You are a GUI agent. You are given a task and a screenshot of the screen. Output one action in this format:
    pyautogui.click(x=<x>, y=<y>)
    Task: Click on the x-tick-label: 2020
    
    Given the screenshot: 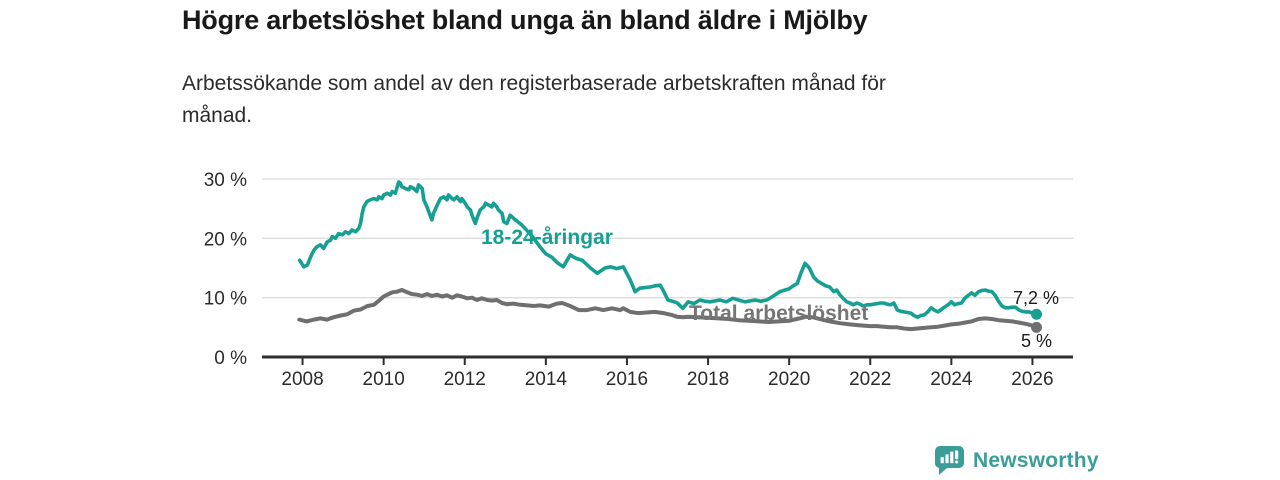 What is the action you would take?
    pyautogui.click(x=789, y=379)
    